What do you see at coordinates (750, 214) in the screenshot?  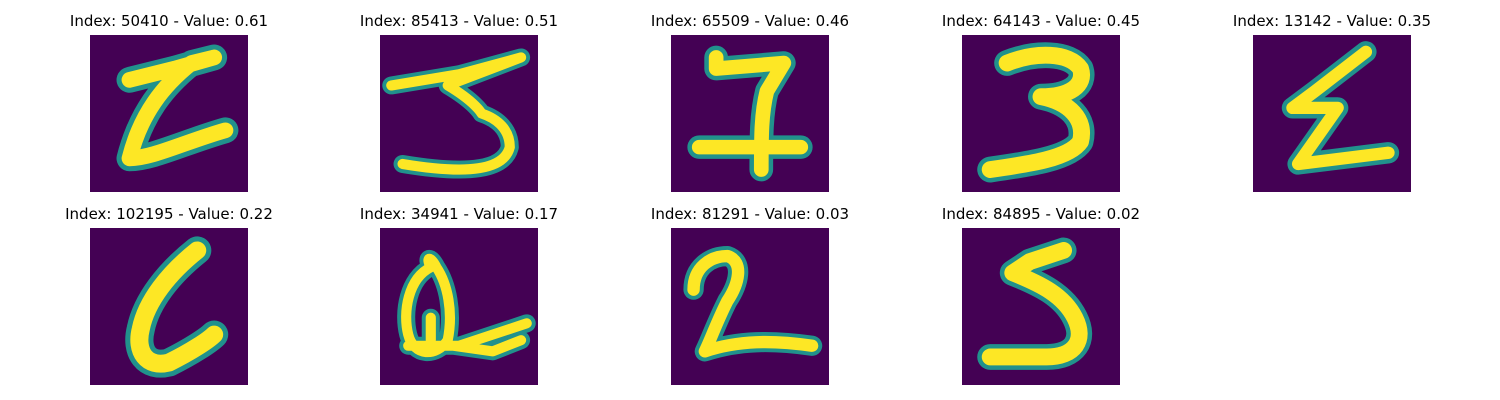 I see `panel-title: Index: 81291 - Value: 0.03` at bounding box center [750, 214].